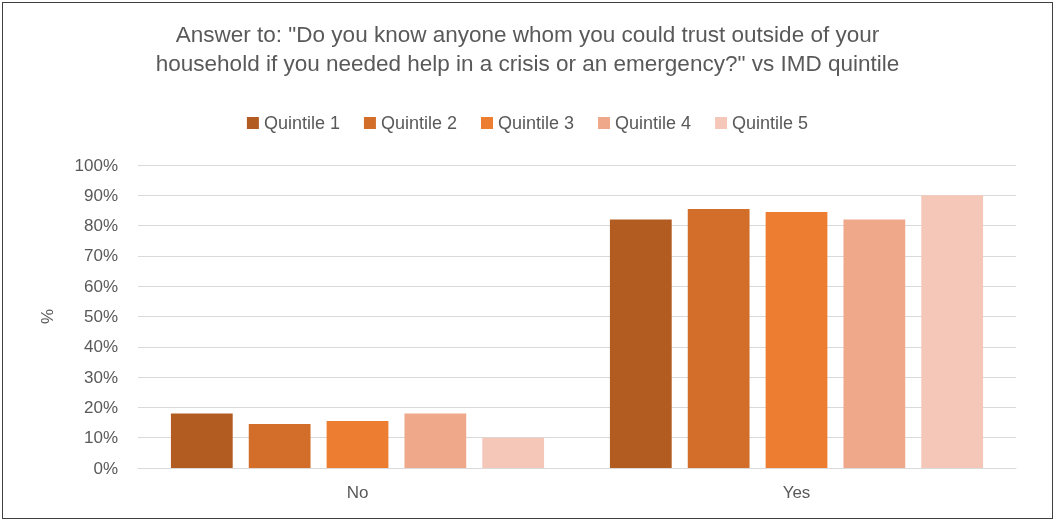 The width and height of the screenshot is (1057, 523). Describe the element at coordinates (653, 123) in the screenshot. I see `legend-label: Quintile 4` at that location.